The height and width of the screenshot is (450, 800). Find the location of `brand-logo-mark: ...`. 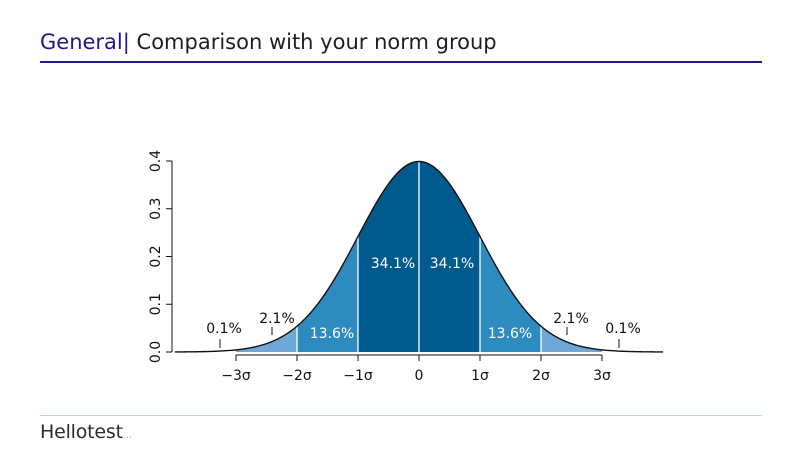

brand-logo-mark: ... is located at coordinates (127, 435).